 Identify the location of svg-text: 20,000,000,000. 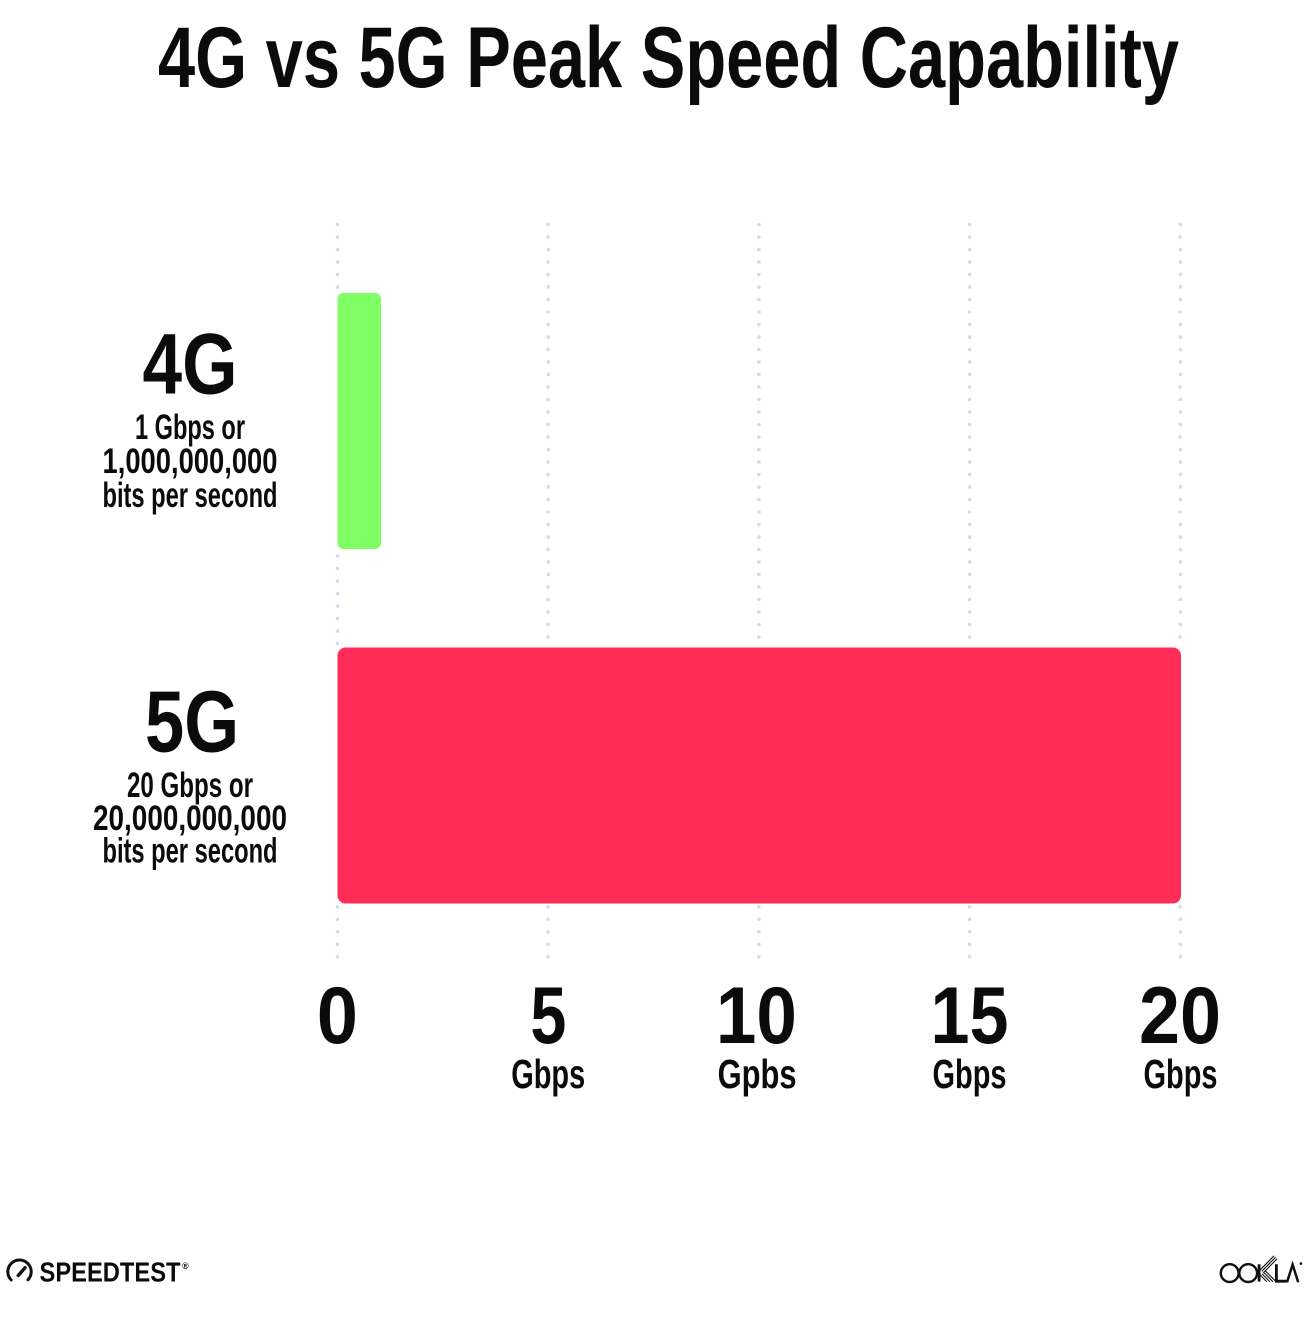
(190, 818).